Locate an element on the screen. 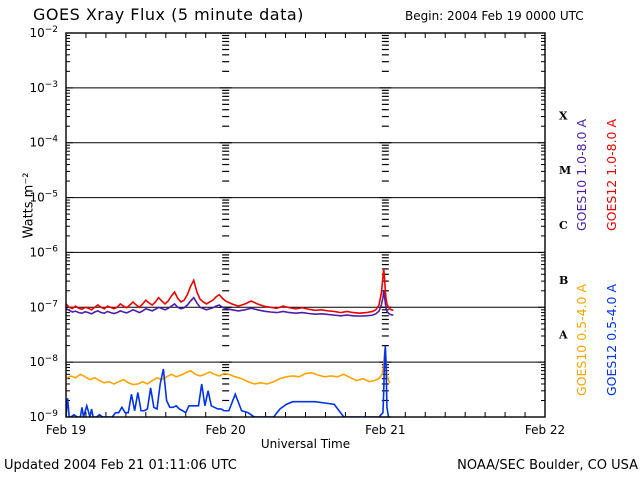 The height and width of the screenshot is (480, 640). x-tick-label: Feb 22 is located at coordinates (545, 430).